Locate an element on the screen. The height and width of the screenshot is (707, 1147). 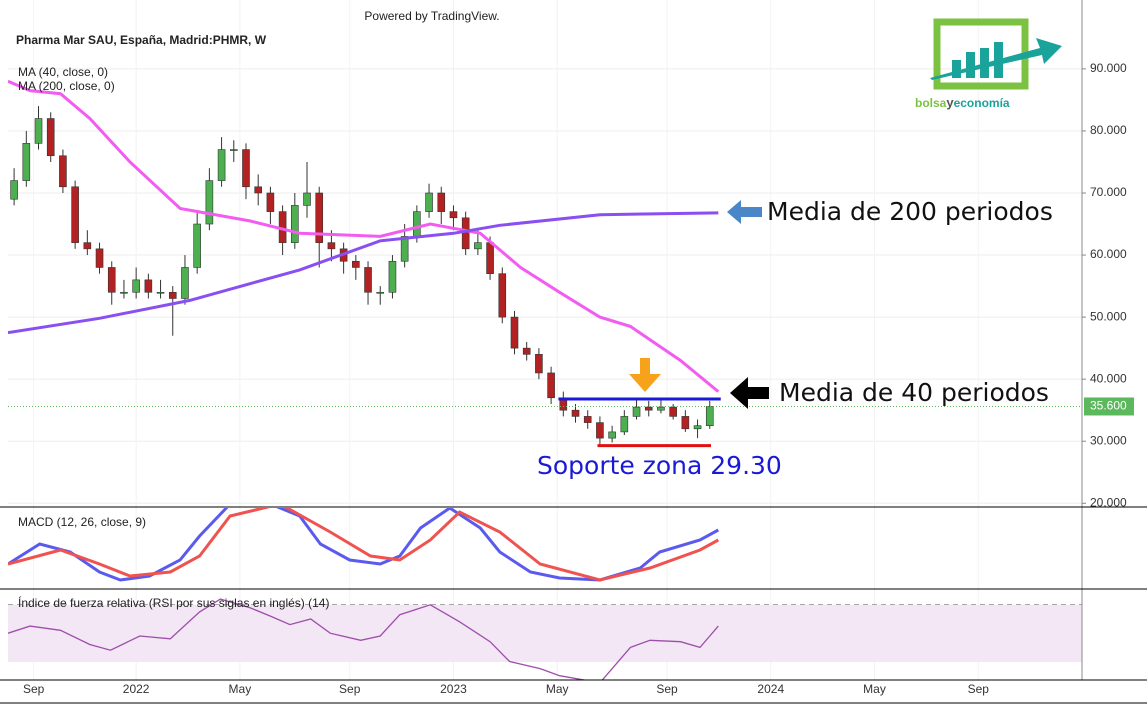
y-tick-label: 80.000 is located at coordinates (1108, 130).